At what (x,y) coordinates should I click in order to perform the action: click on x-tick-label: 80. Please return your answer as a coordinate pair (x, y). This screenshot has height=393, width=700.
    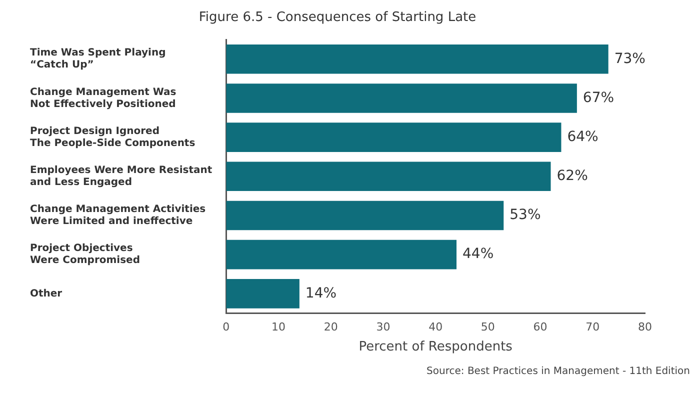
    Looking at the image, I should click on (645, 327).